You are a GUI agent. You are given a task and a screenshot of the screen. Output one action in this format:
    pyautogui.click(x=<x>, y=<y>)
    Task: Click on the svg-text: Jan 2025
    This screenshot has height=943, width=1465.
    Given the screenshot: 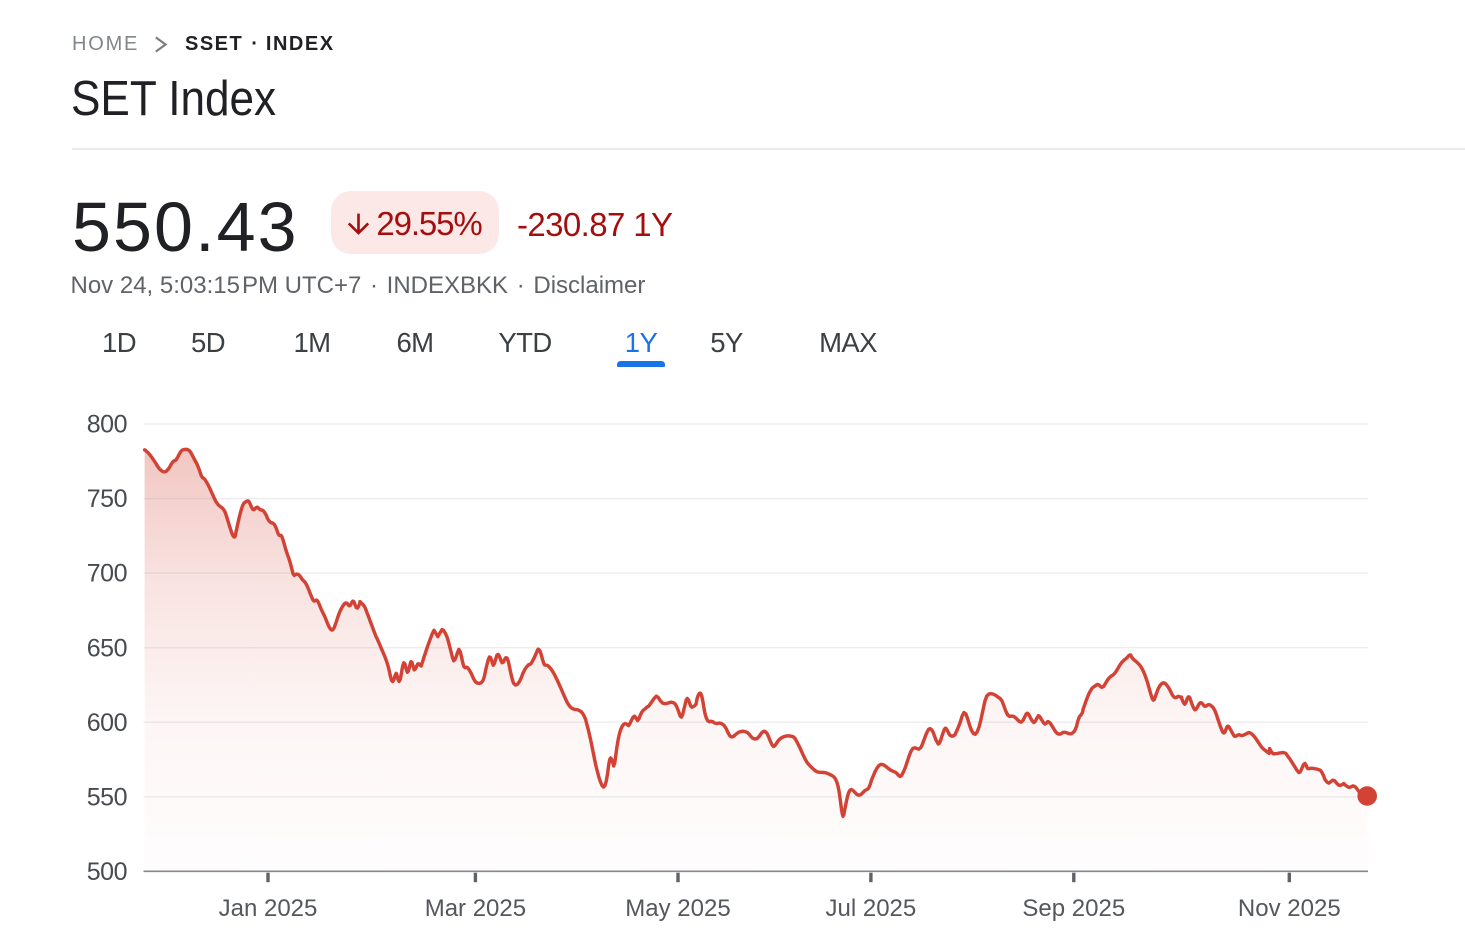 What is the action you would take?
    pyautogui.click(x=268, y=908)
    